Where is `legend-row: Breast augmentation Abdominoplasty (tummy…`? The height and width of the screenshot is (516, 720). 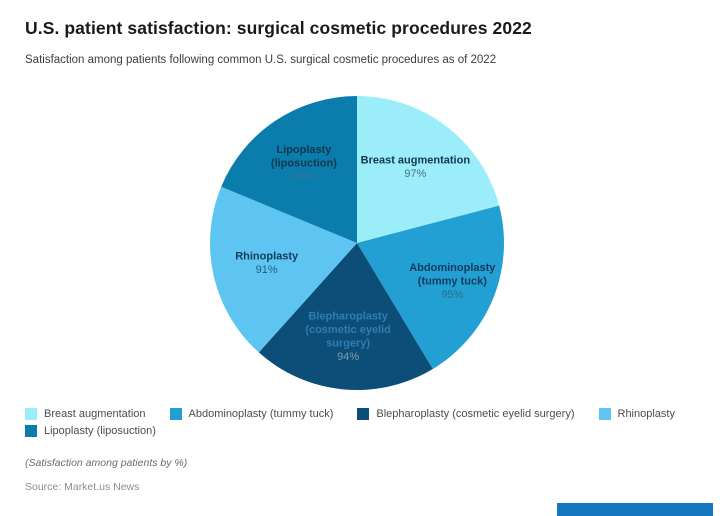
legend-row: Breast augmentation Abdominoplasty (tummy… is located at coordinates (365, 414).